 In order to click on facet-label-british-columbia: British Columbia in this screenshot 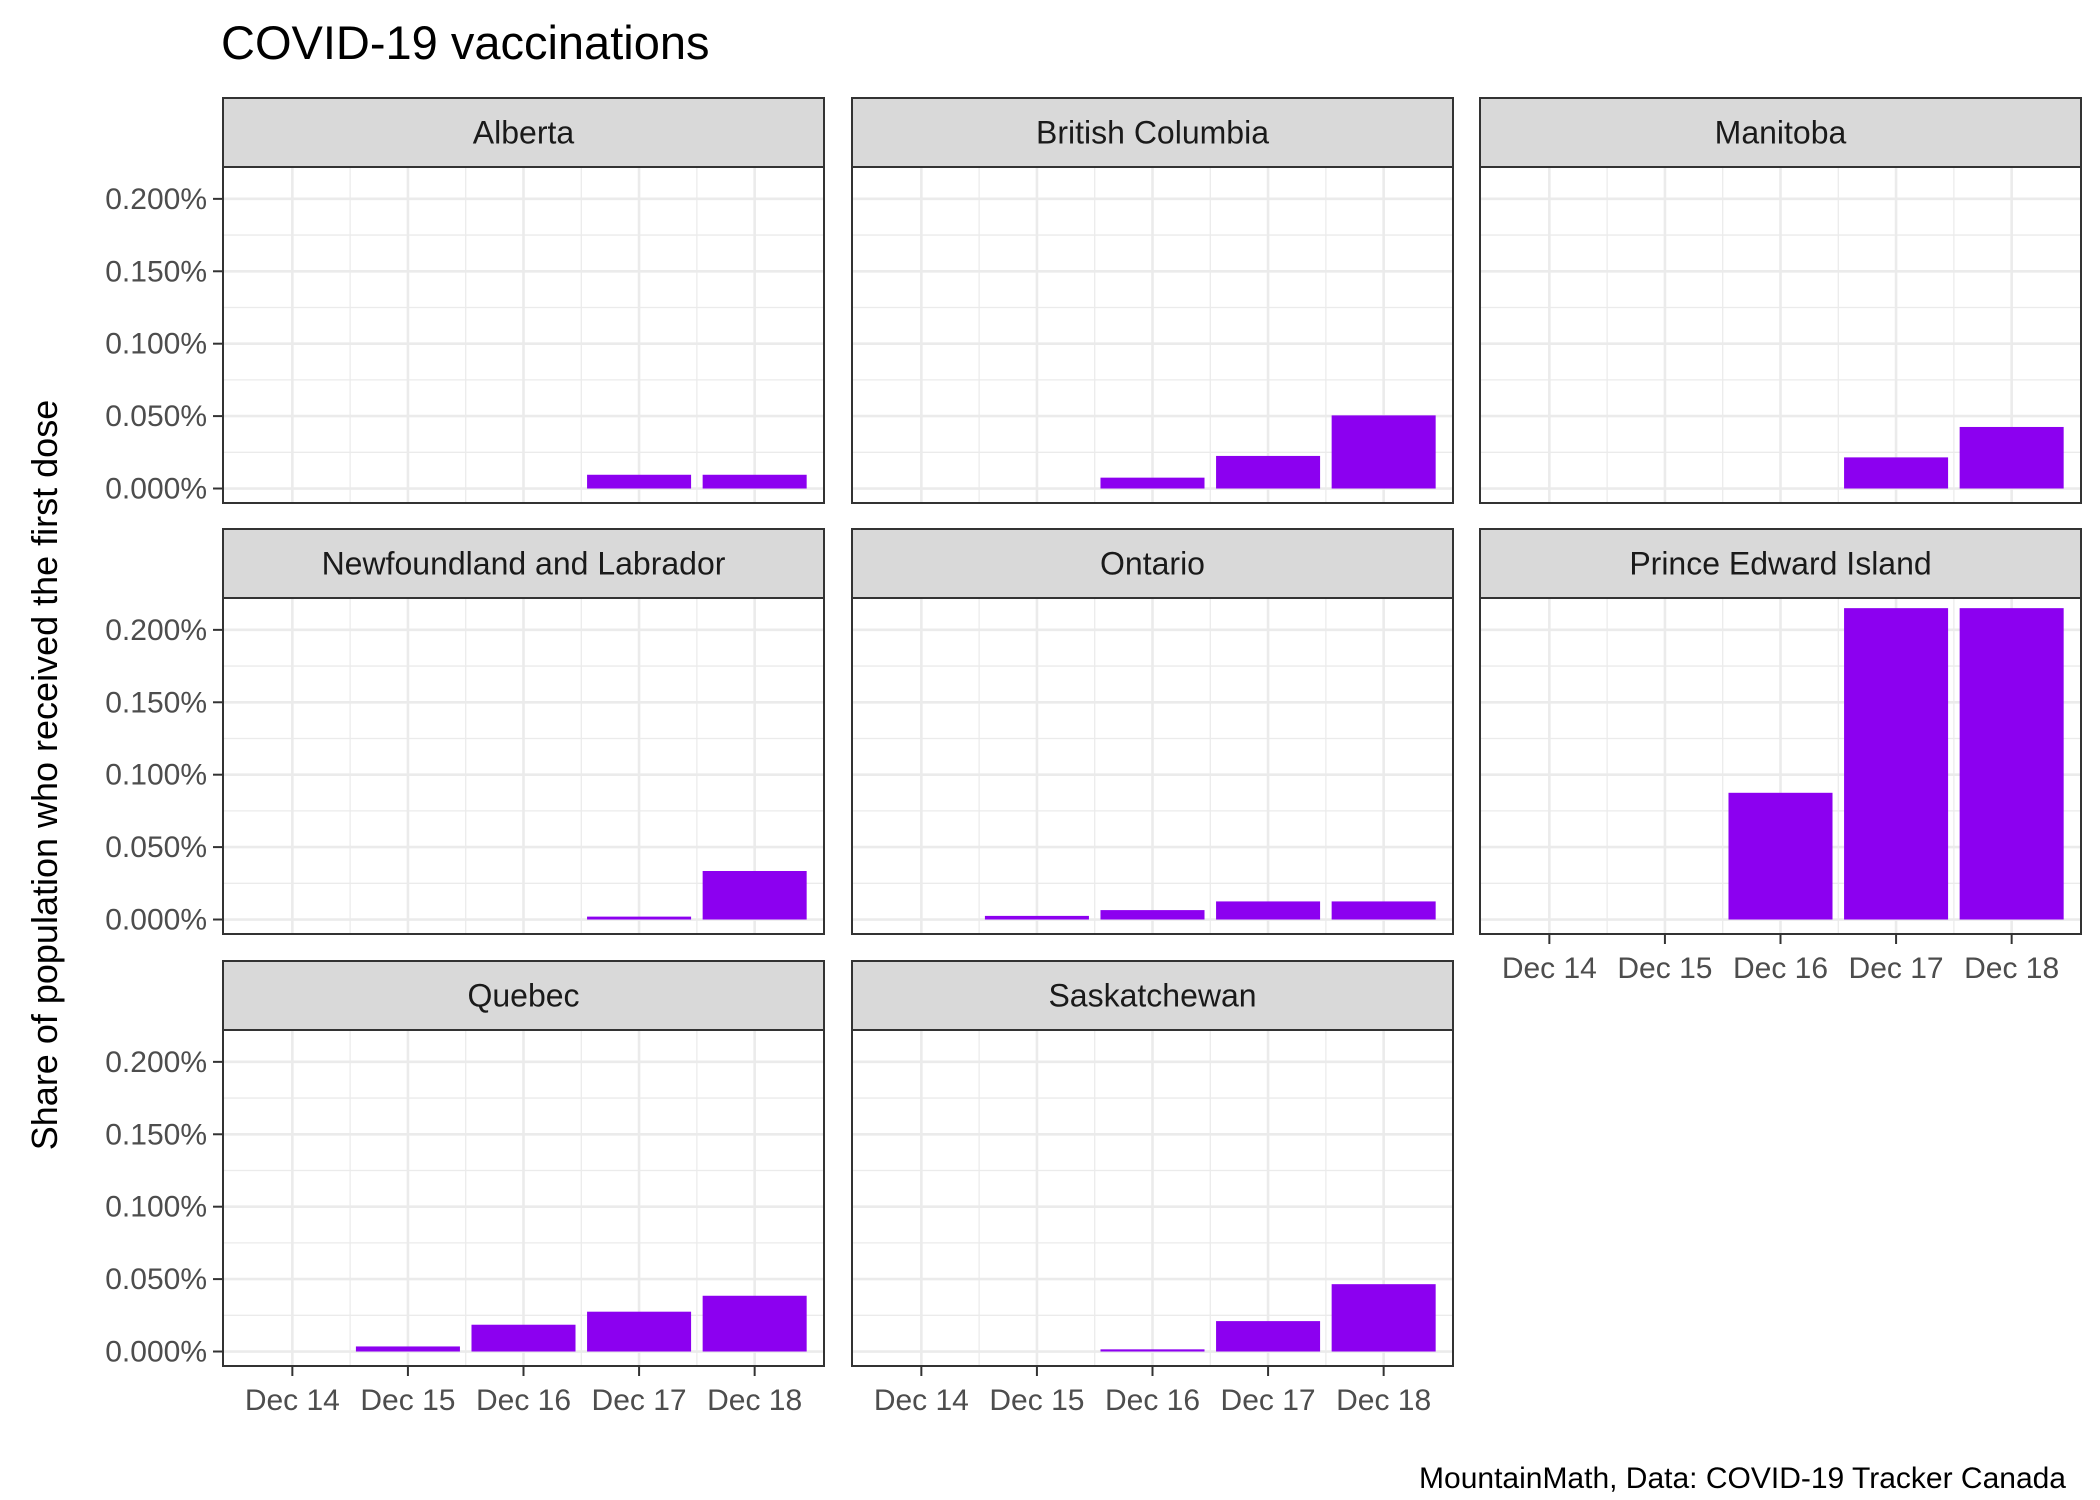, I will do `click(1152, 133)`.